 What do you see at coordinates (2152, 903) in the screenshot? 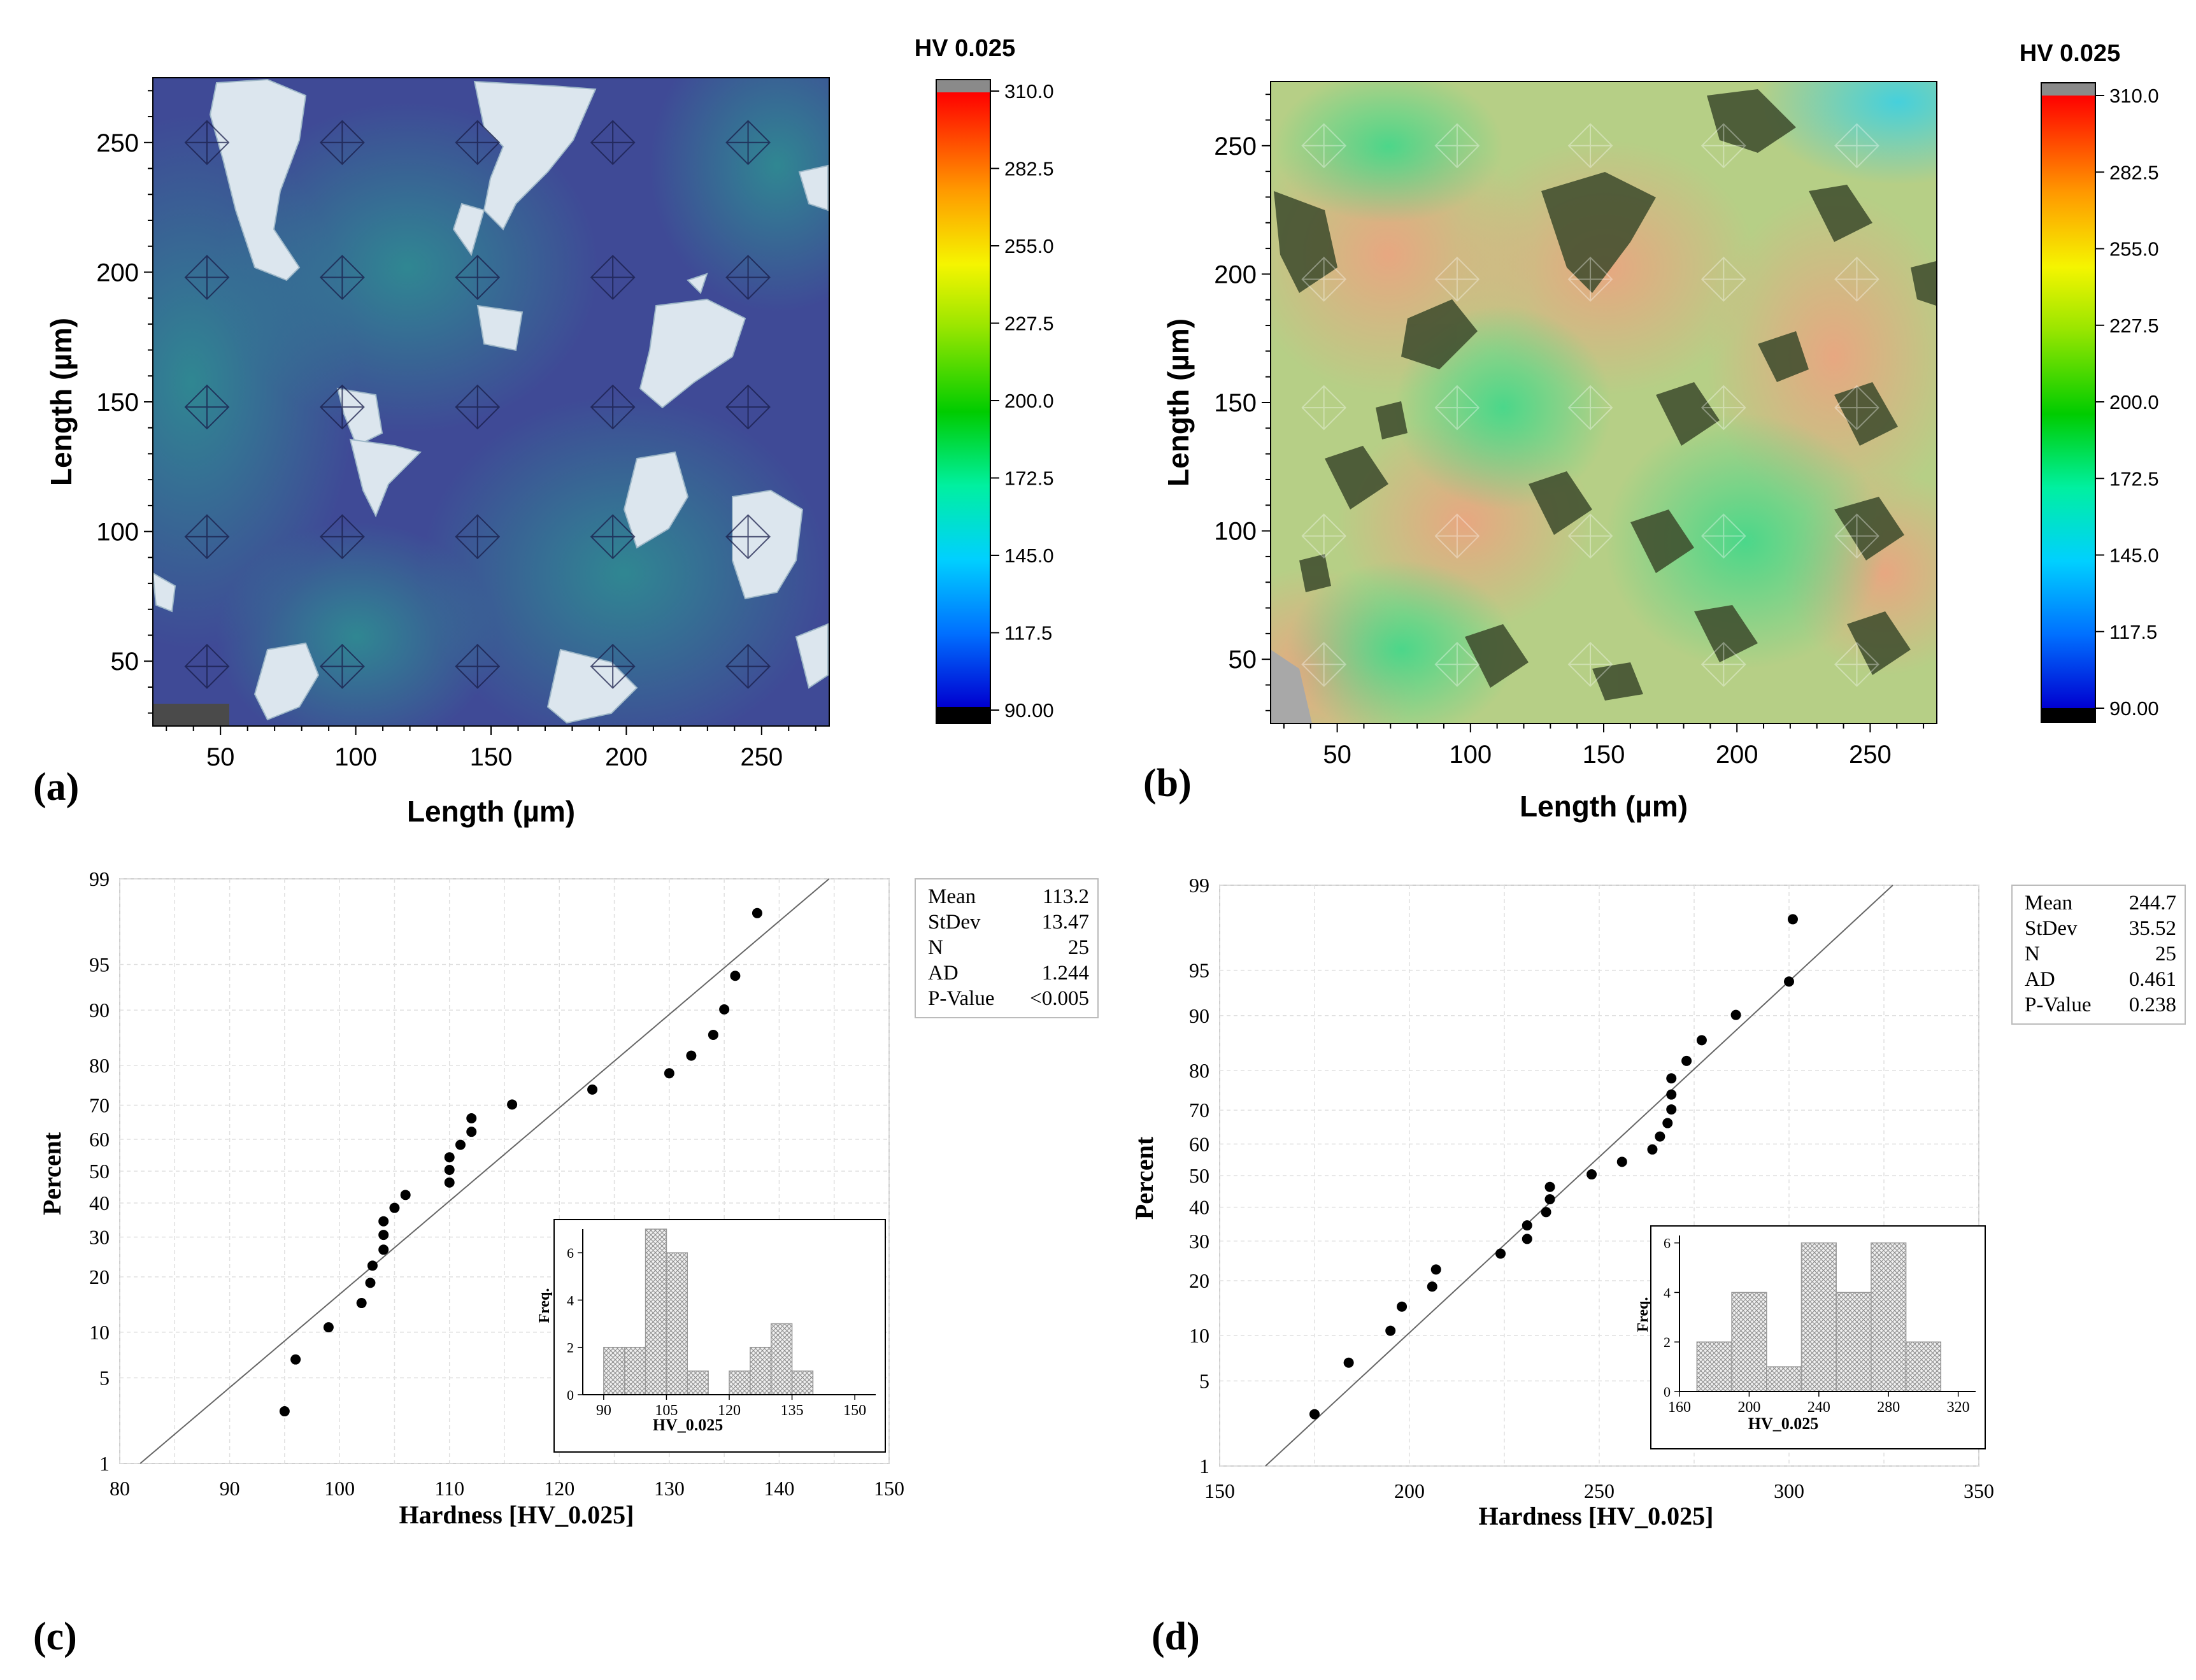
I see `stat-value: 244.7` at bounding box center [2152, 903].